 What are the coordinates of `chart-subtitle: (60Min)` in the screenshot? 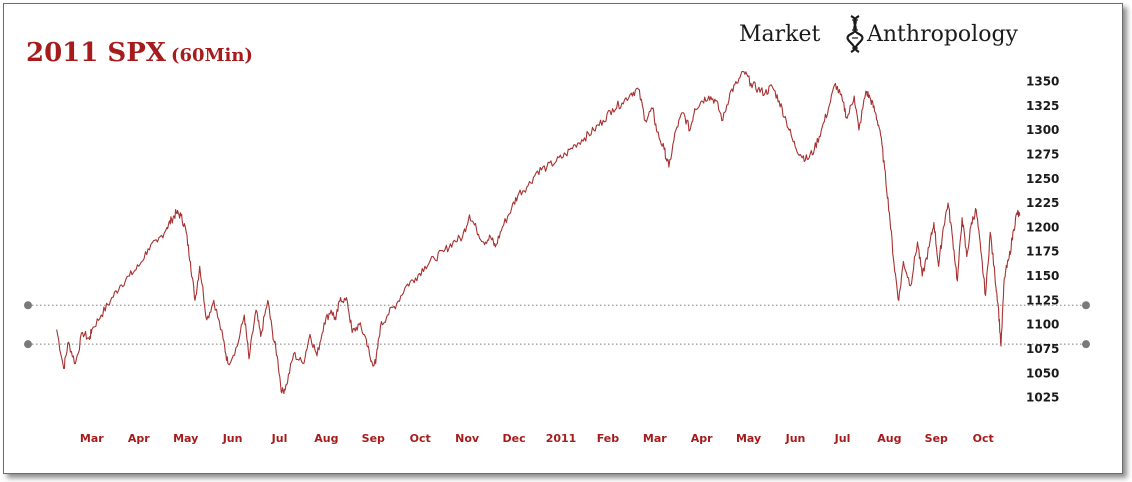 It's located at (212, 55).